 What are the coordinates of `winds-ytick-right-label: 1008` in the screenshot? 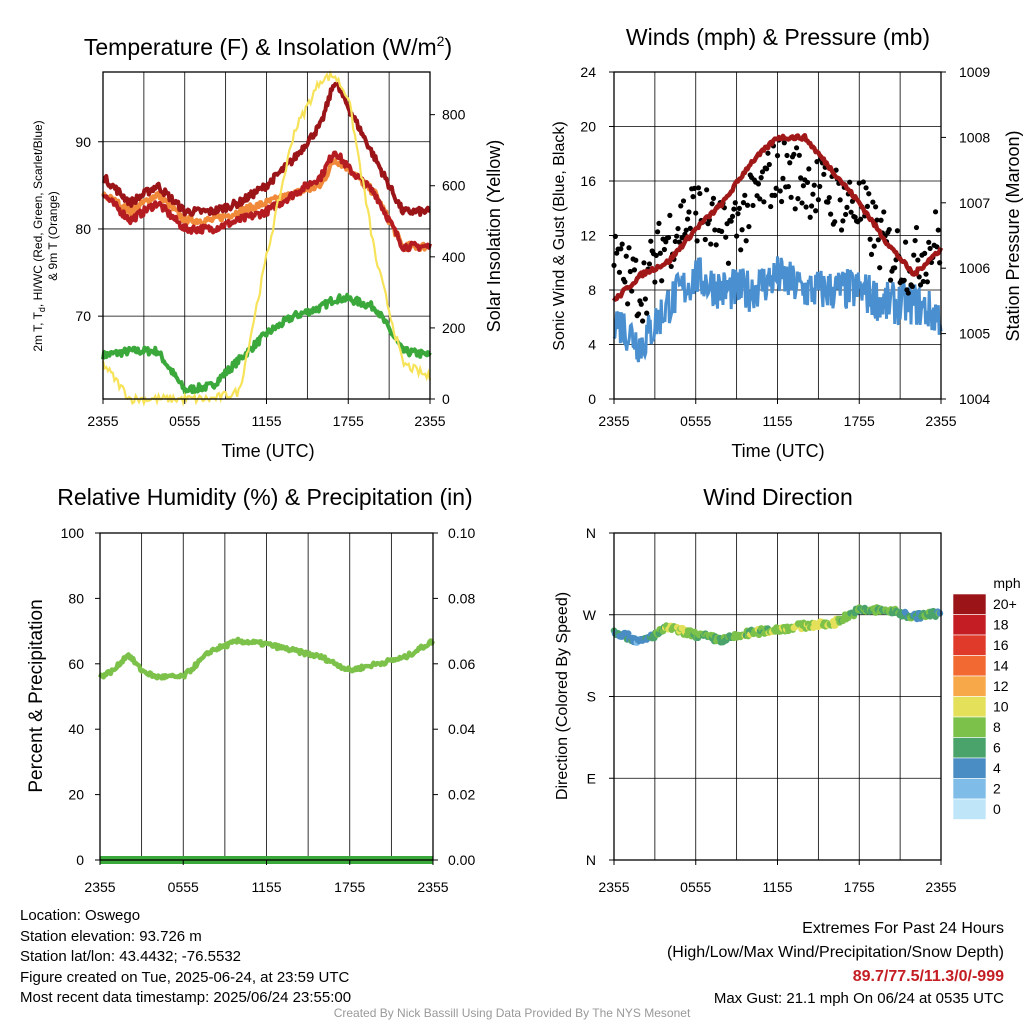 It's located at (974, 137).